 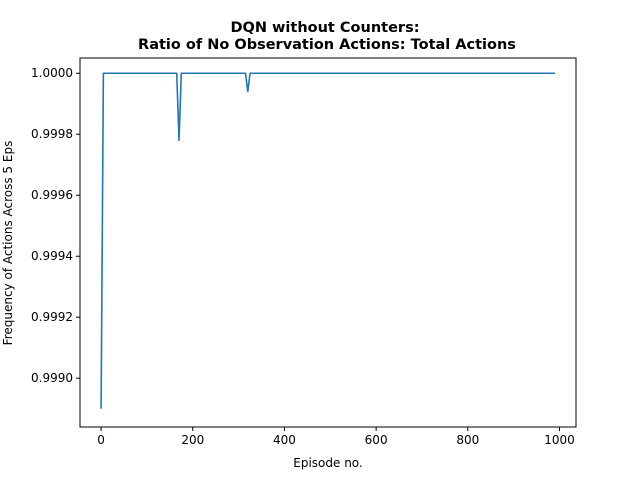 I want to click on x-tick-label: 400, so click(x=284, y=440).